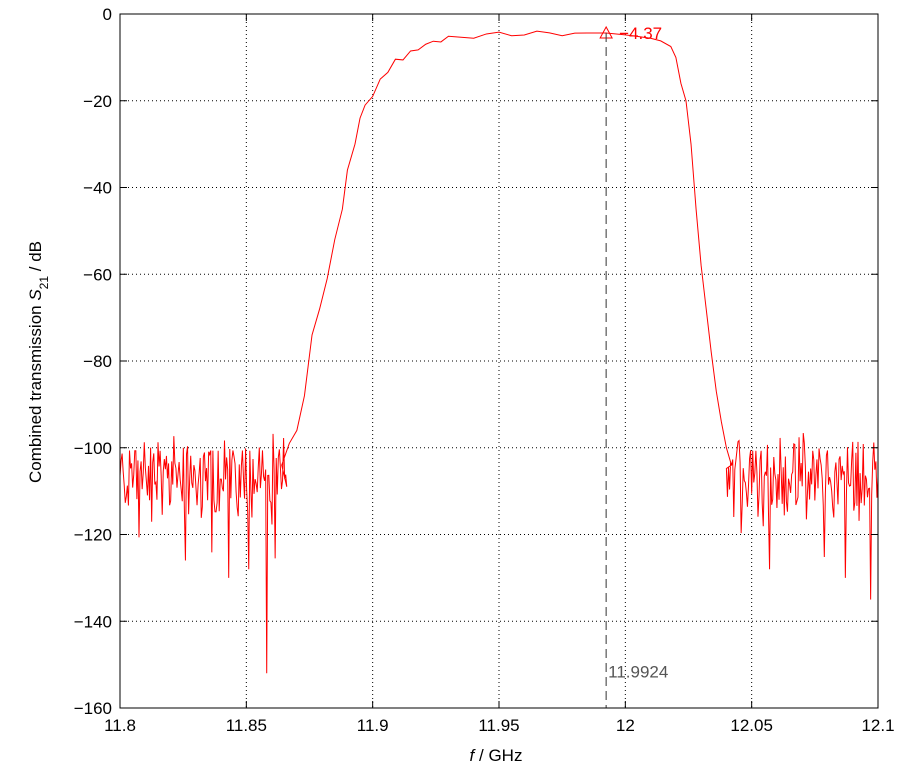 This screenshot has width=902, height=767. Describe the element at coordinates (93, 535) in the screenshot. I see `y-tick-label: −120` at that location.